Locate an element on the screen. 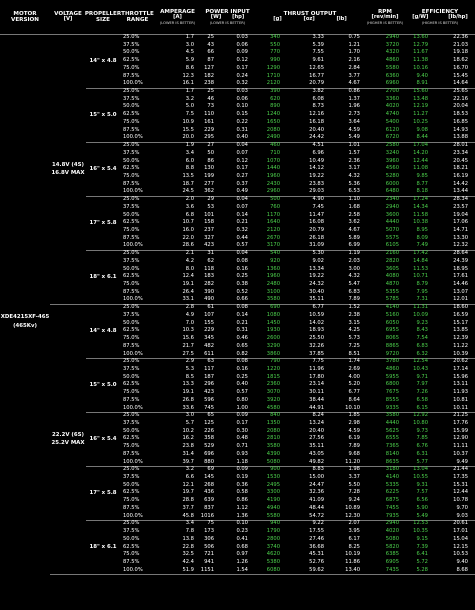 This screenshot has height=610, width=475. table-cell: 8065 is located at coordinates (392, 338).